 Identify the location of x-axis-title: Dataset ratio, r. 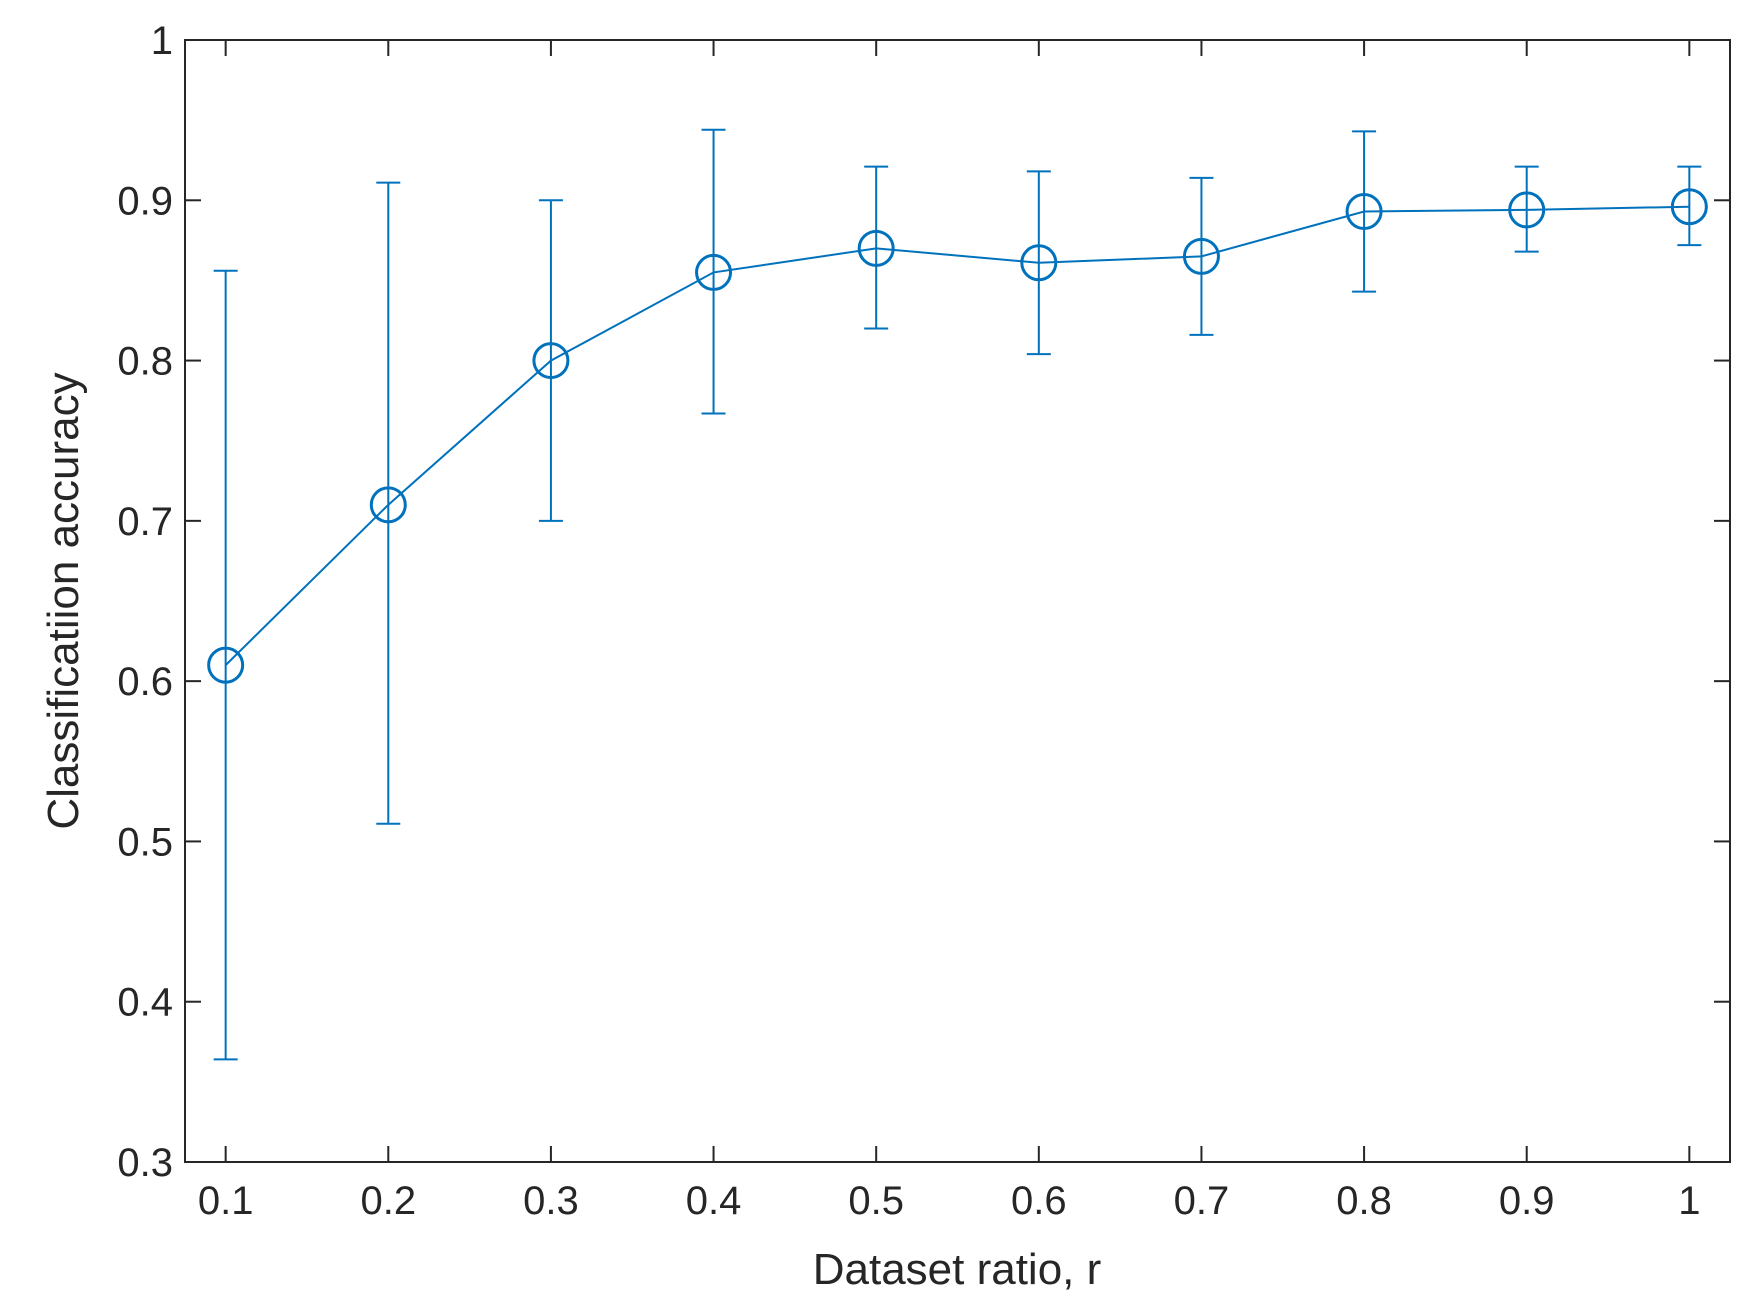
(957, 1269).